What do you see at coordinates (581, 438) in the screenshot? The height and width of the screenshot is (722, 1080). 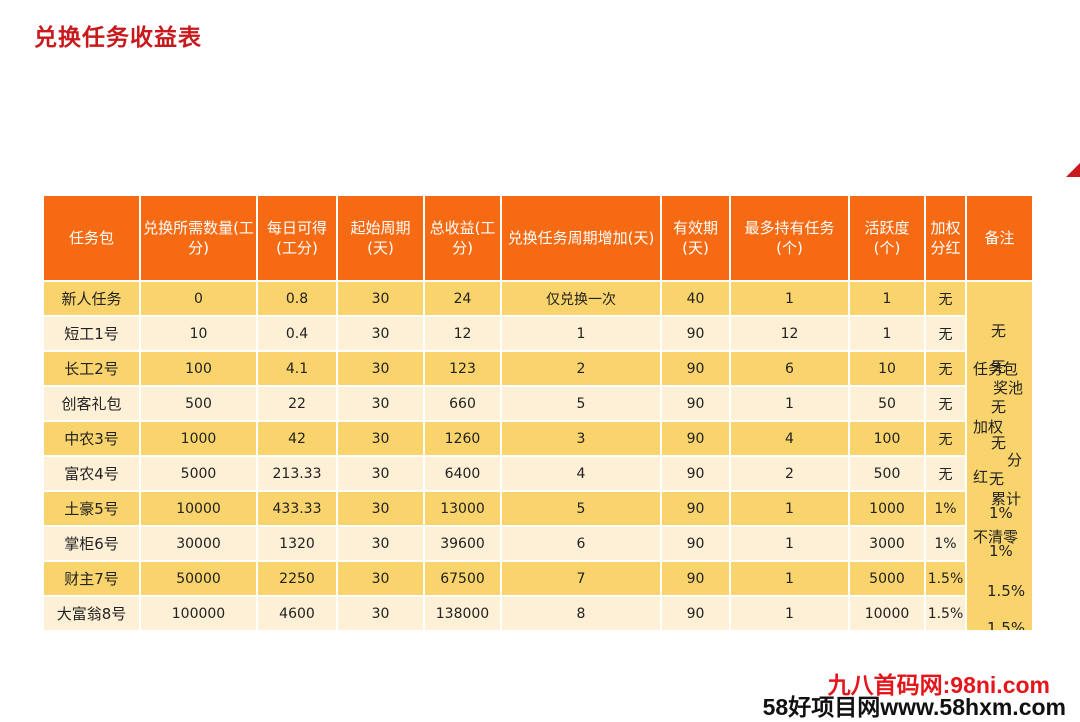 I see `table-cell: 3` at bounding box center [581, 438].